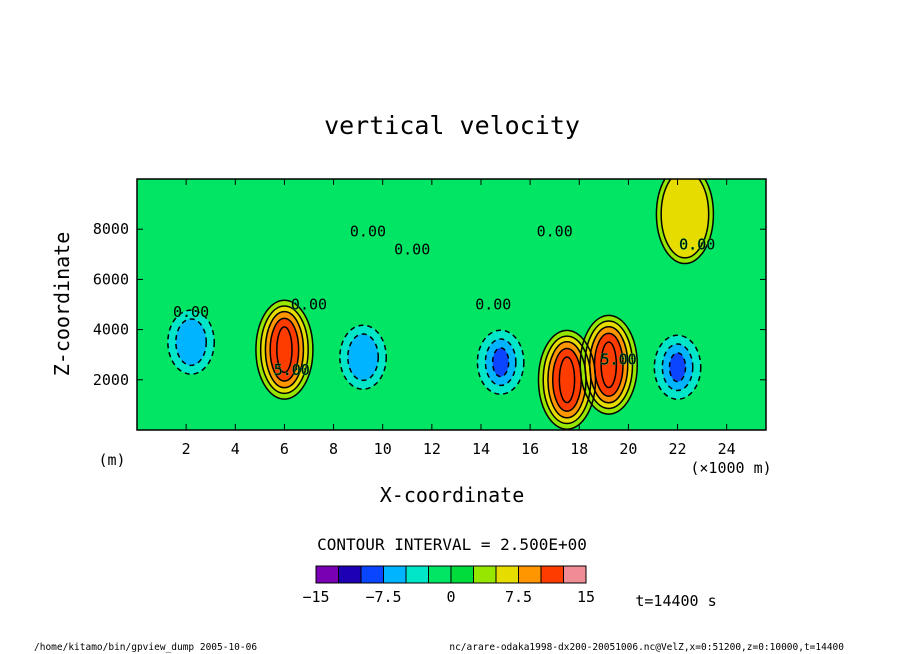 This screenshot has width=904, height=654. What do you see at coordinates (315, 597) in the screenshot?
I see `colorbar-tick-label: −15` at bounding box center [315, 597].